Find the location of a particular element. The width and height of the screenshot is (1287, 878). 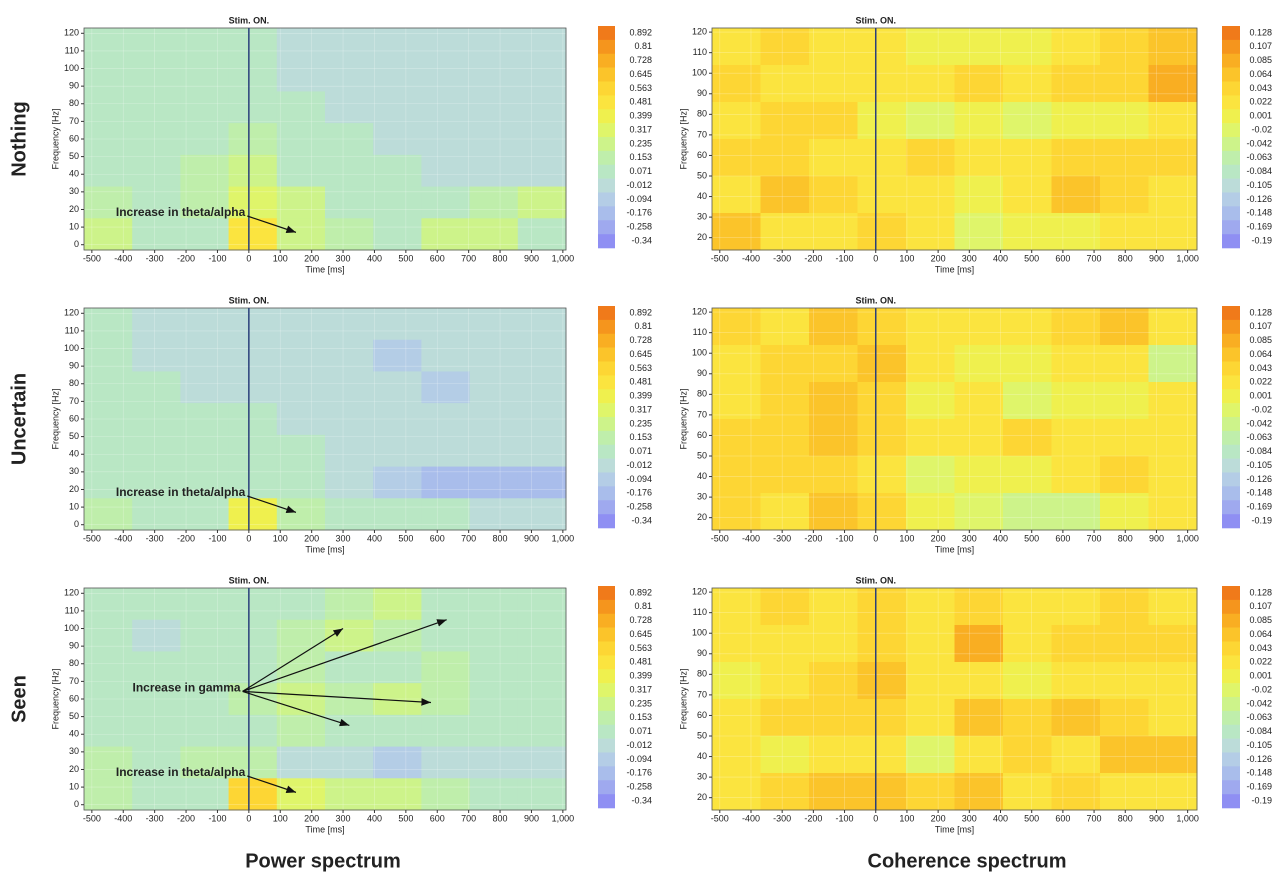

colorbar-label: -0.02 is located at coordinates (1261, 129).